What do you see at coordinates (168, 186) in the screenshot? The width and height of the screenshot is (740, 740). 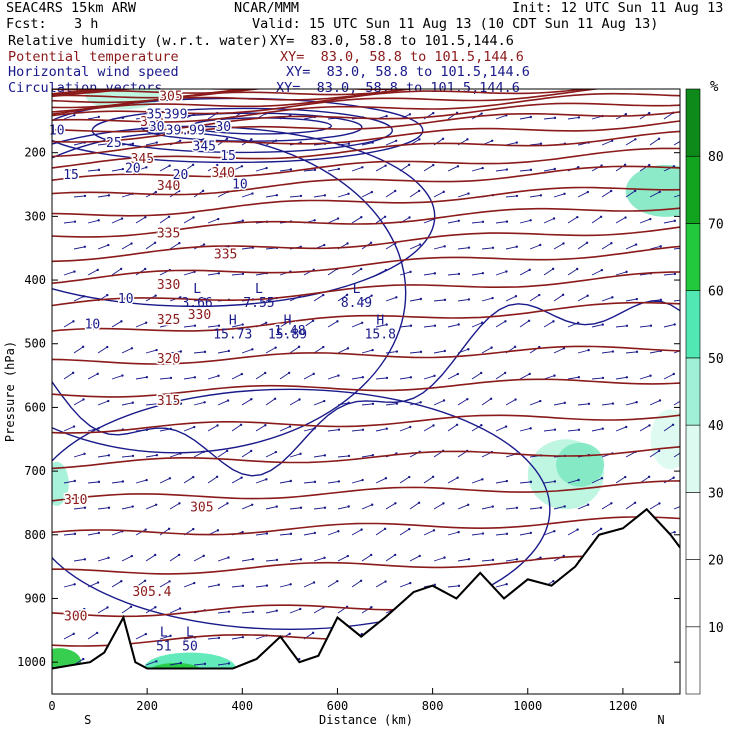 I see `theta-label: 340` at bounding box center [168, 186].